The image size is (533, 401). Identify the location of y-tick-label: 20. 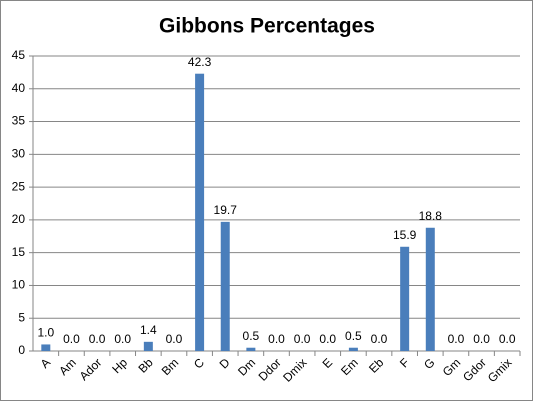
(19, 219).